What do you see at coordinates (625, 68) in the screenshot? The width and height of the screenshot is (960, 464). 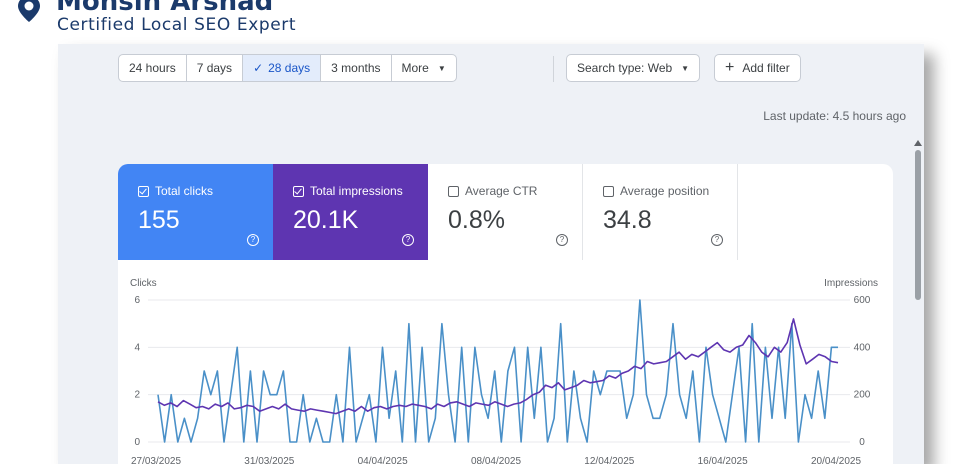 I see `search-type-label: Search type: Web` at bounding box center [625, 68].